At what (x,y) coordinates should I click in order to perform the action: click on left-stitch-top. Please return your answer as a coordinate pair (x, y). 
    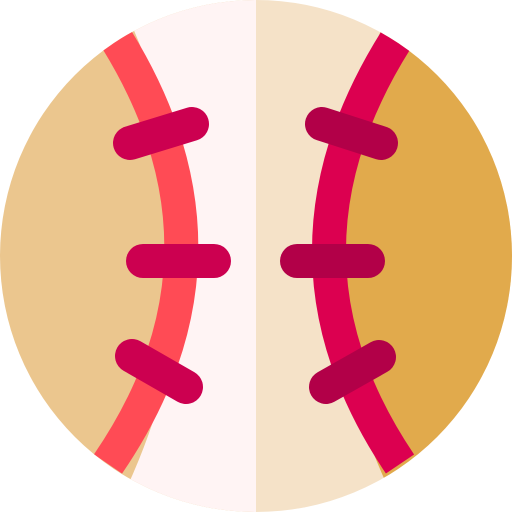
    Looking at the image, I should click on (161, 133).